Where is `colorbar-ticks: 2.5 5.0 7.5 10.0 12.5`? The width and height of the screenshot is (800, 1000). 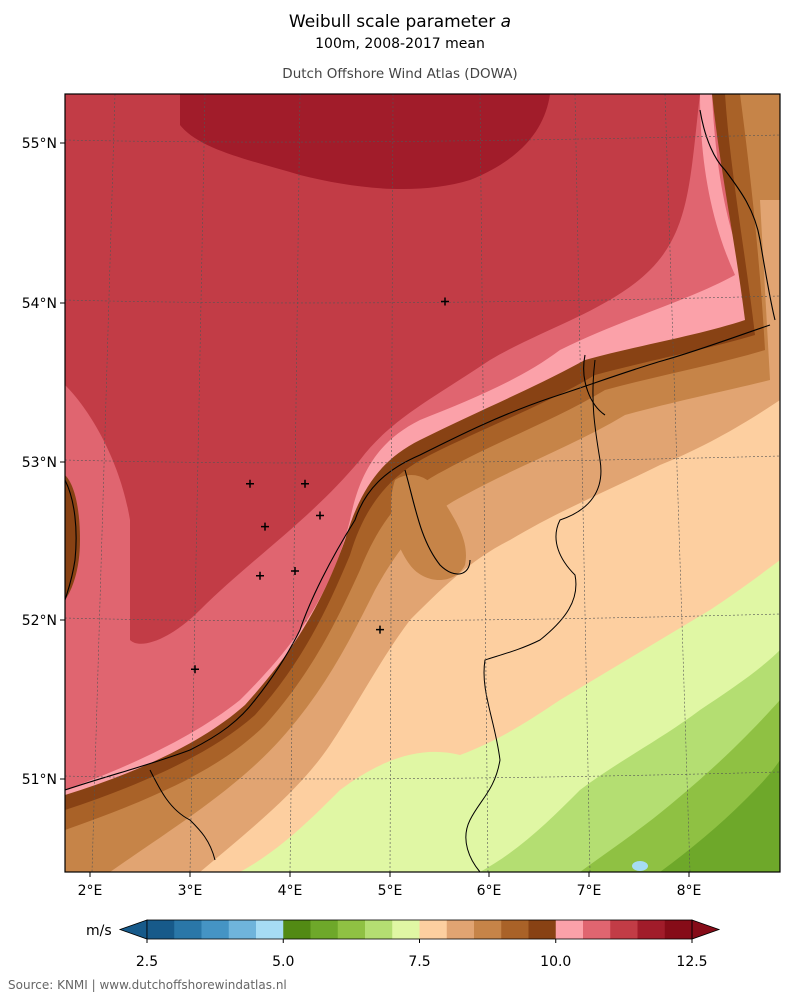 colorbar-ticks: 2.5 5.0 7.5 10.0 12.5 is located at coordinates (422, 954).